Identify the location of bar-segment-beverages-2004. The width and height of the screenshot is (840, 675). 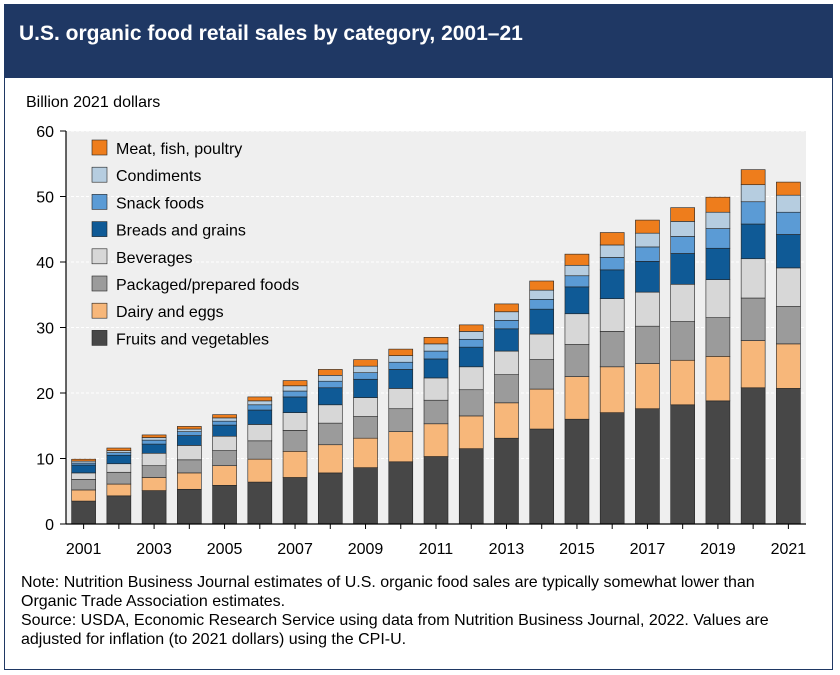
(189, 453).